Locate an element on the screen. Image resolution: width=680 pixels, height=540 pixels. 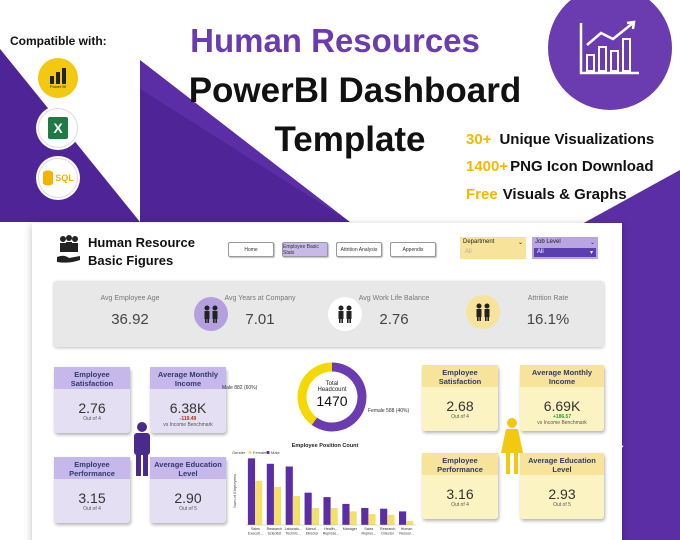
feature-2: 1400+ PNG Icon Download is located at coordinates (559, 166).